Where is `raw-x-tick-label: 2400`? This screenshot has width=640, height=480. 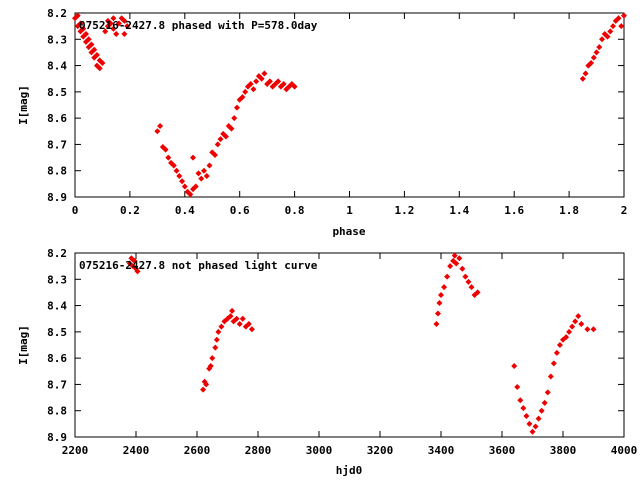 raw-x-tick-label: 2400 is located at coordinates (136, 450).